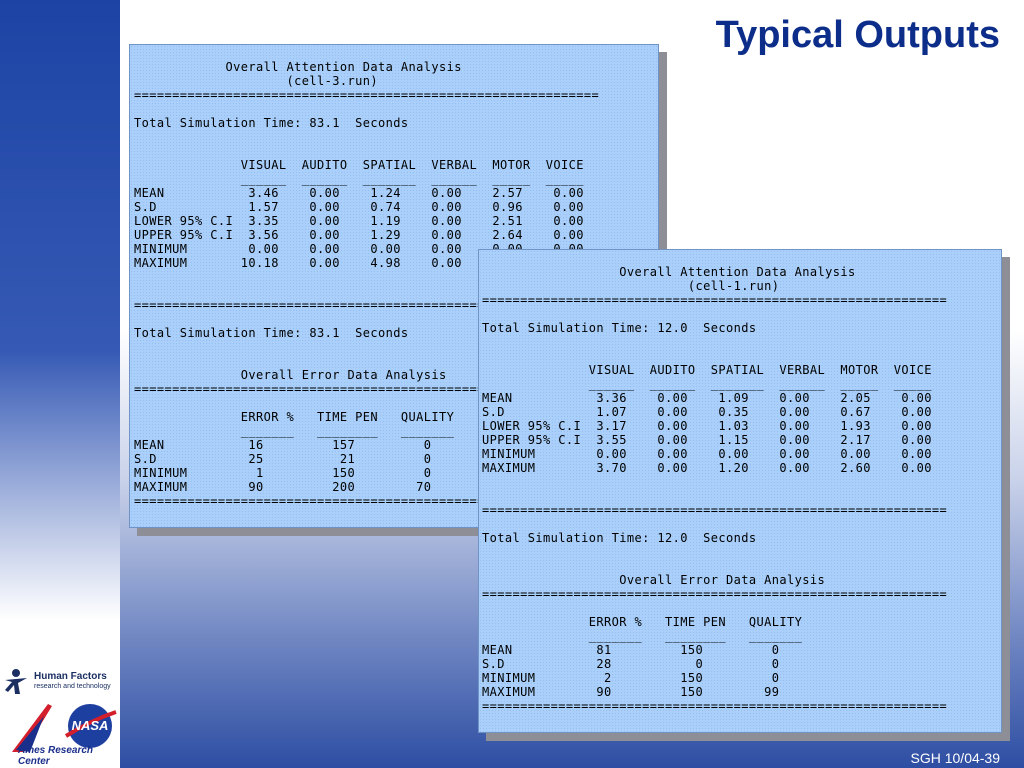 The image size is (1024, 768). What do you see at coordinates (90, 725) in the screenshot?
I see `nasa-wordmark: NASA` at bounding box center [90, 725].